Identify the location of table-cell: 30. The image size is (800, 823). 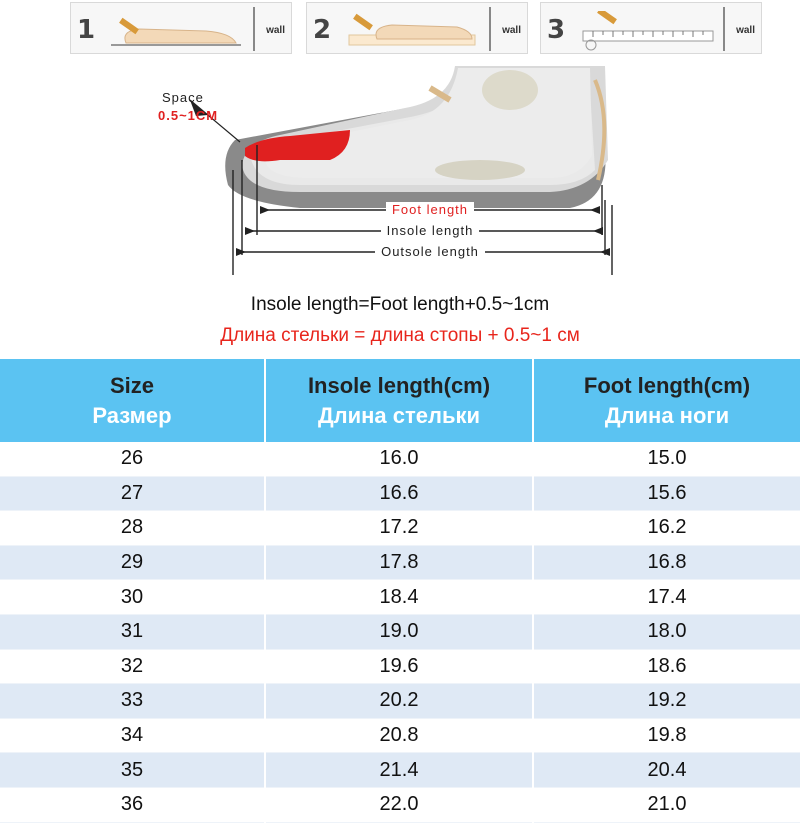
(133, 597).